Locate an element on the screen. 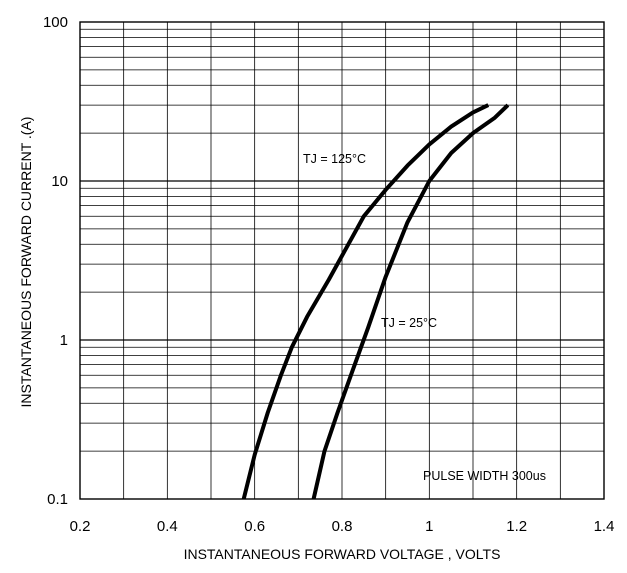 The width and height of the screenshot is (627, 573). y-tick-label: 0.1 is located at coordinates (57, 499).